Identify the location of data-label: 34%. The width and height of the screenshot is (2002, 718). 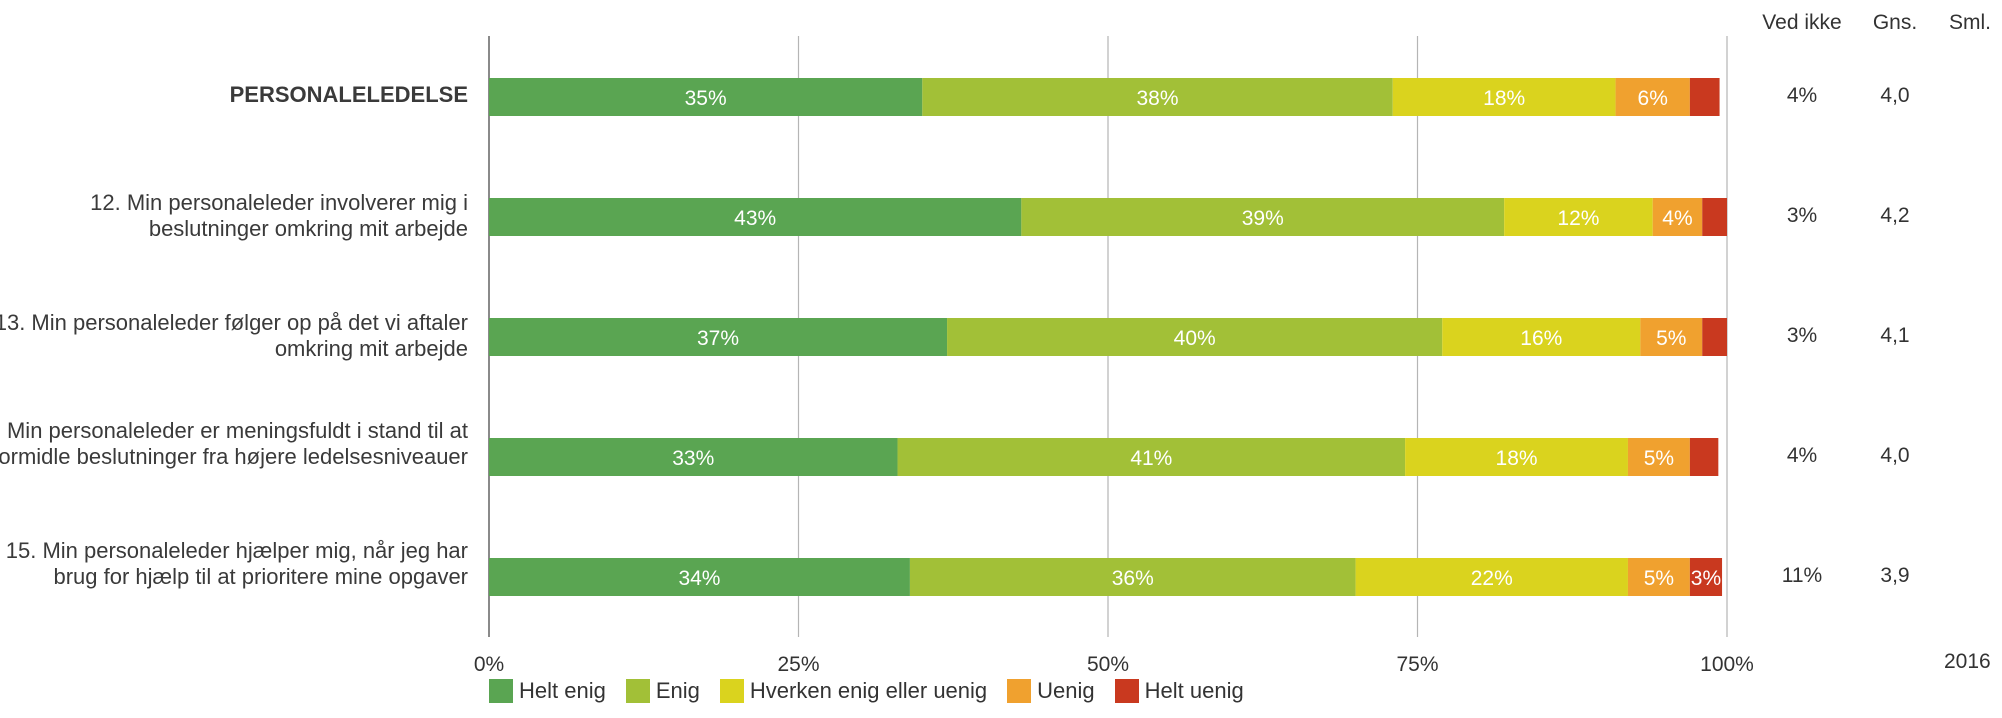
(699, 578).